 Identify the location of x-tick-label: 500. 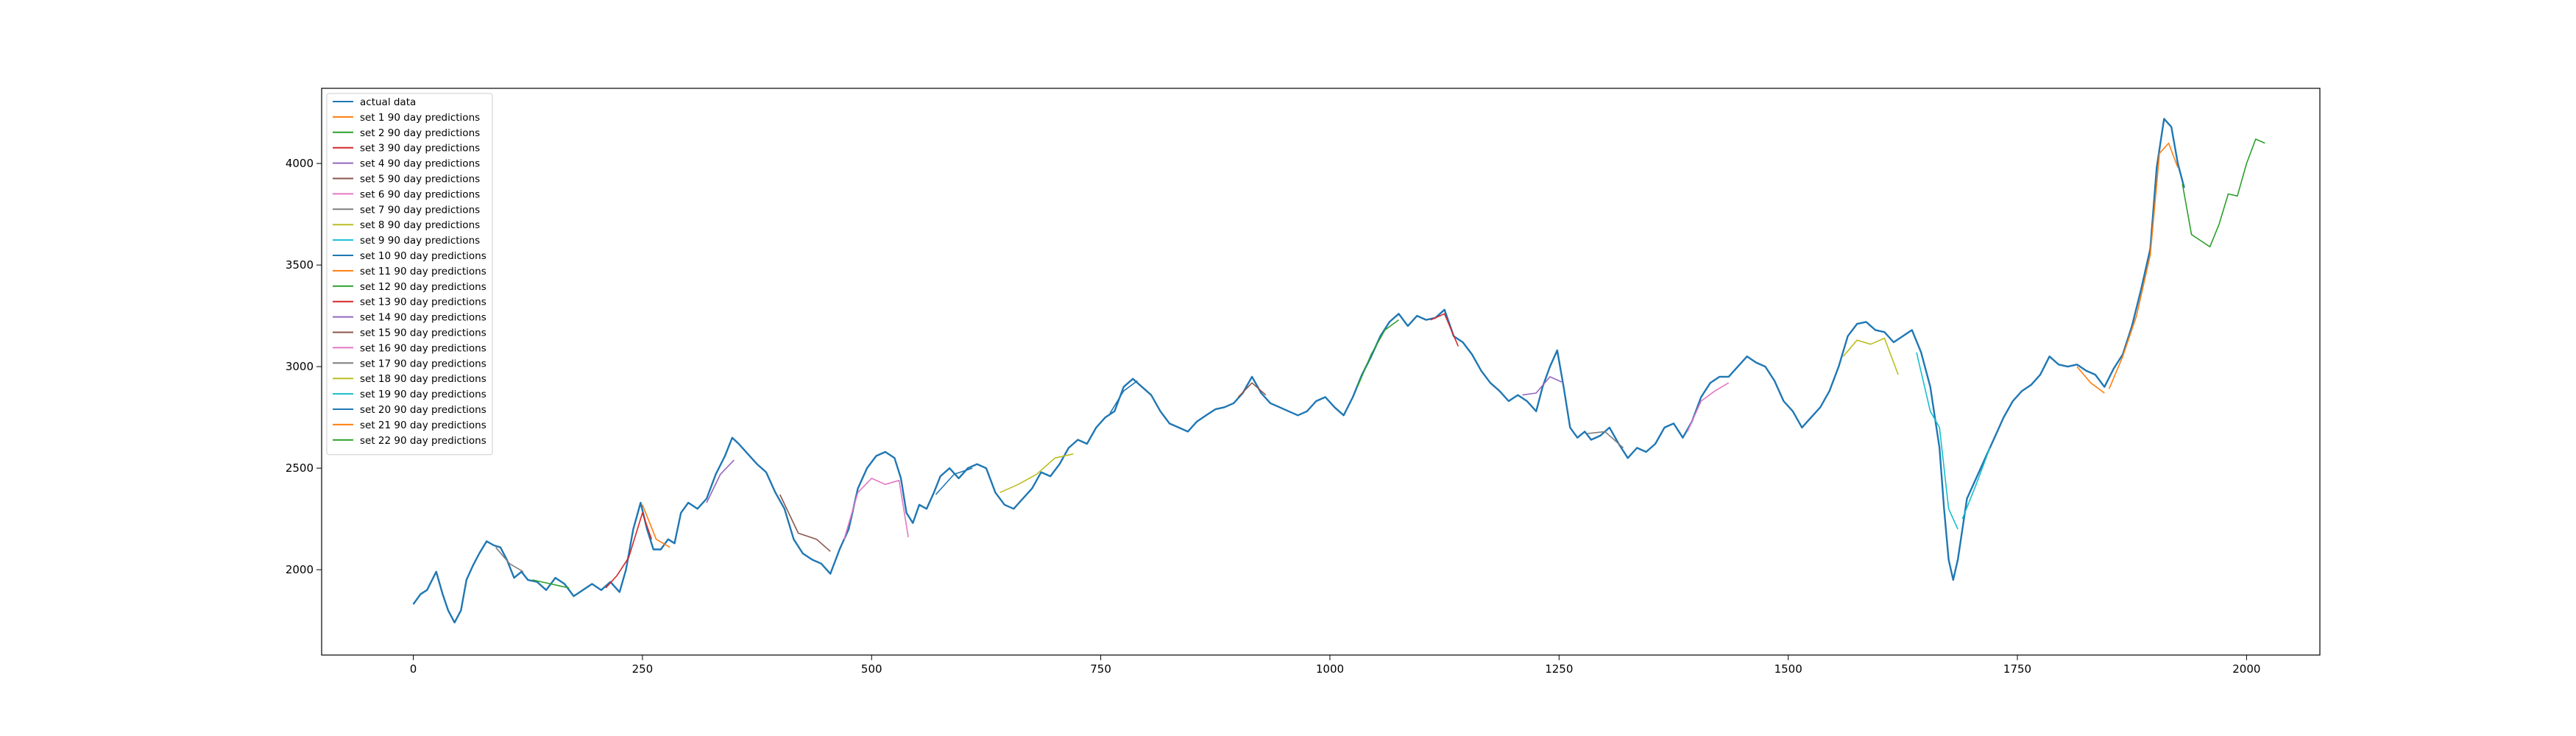
(871, 669).